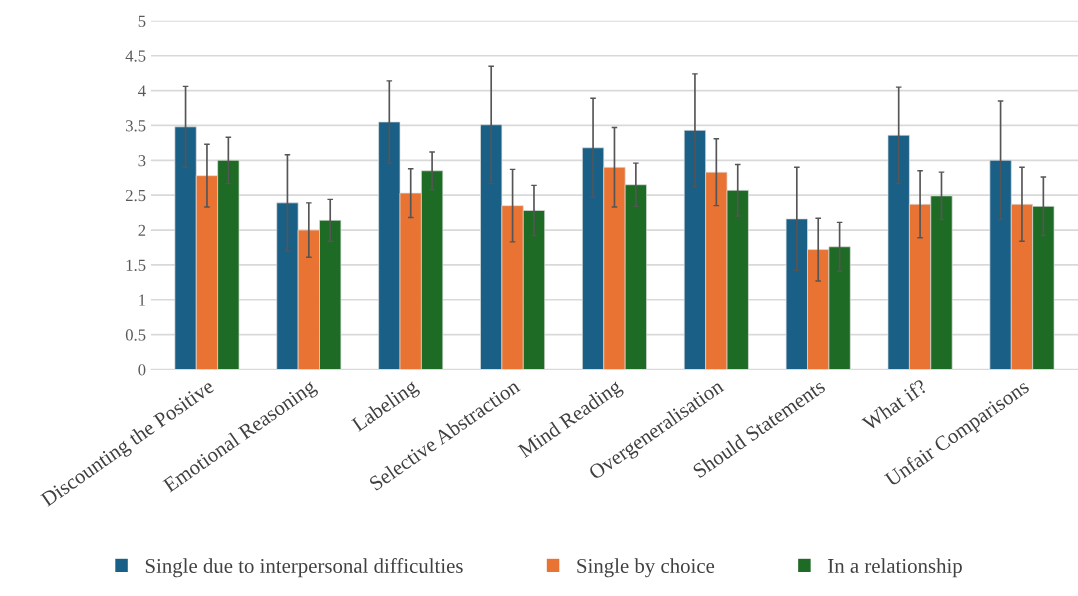 The image size is (1078, 596). What do you see at coordinates (142, 91) in the screenshot?
I see `y-tick-label: 4` at bounding box center [142, 91].